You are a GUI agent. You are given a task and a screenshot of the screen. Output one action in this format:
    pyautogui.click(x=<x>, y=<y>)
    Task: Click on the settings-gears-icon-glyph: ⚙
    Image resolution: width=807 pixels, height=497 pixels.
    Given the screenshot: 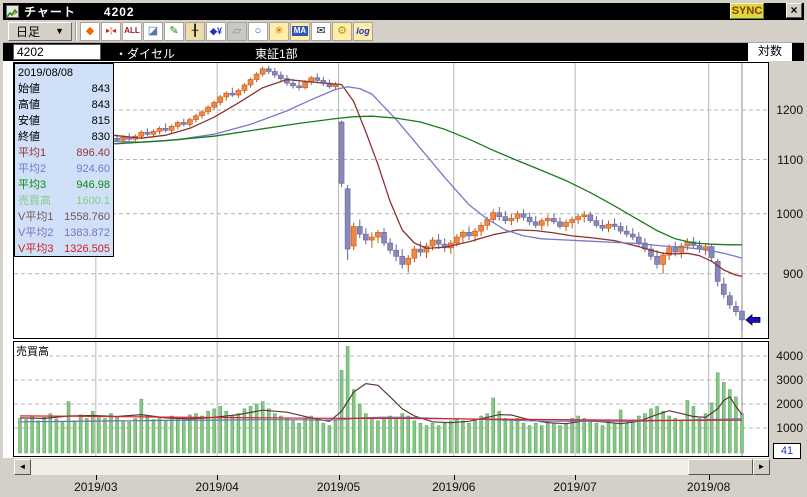 What is the action you would take?
    pyautogui.click(x=342, y=30)
    